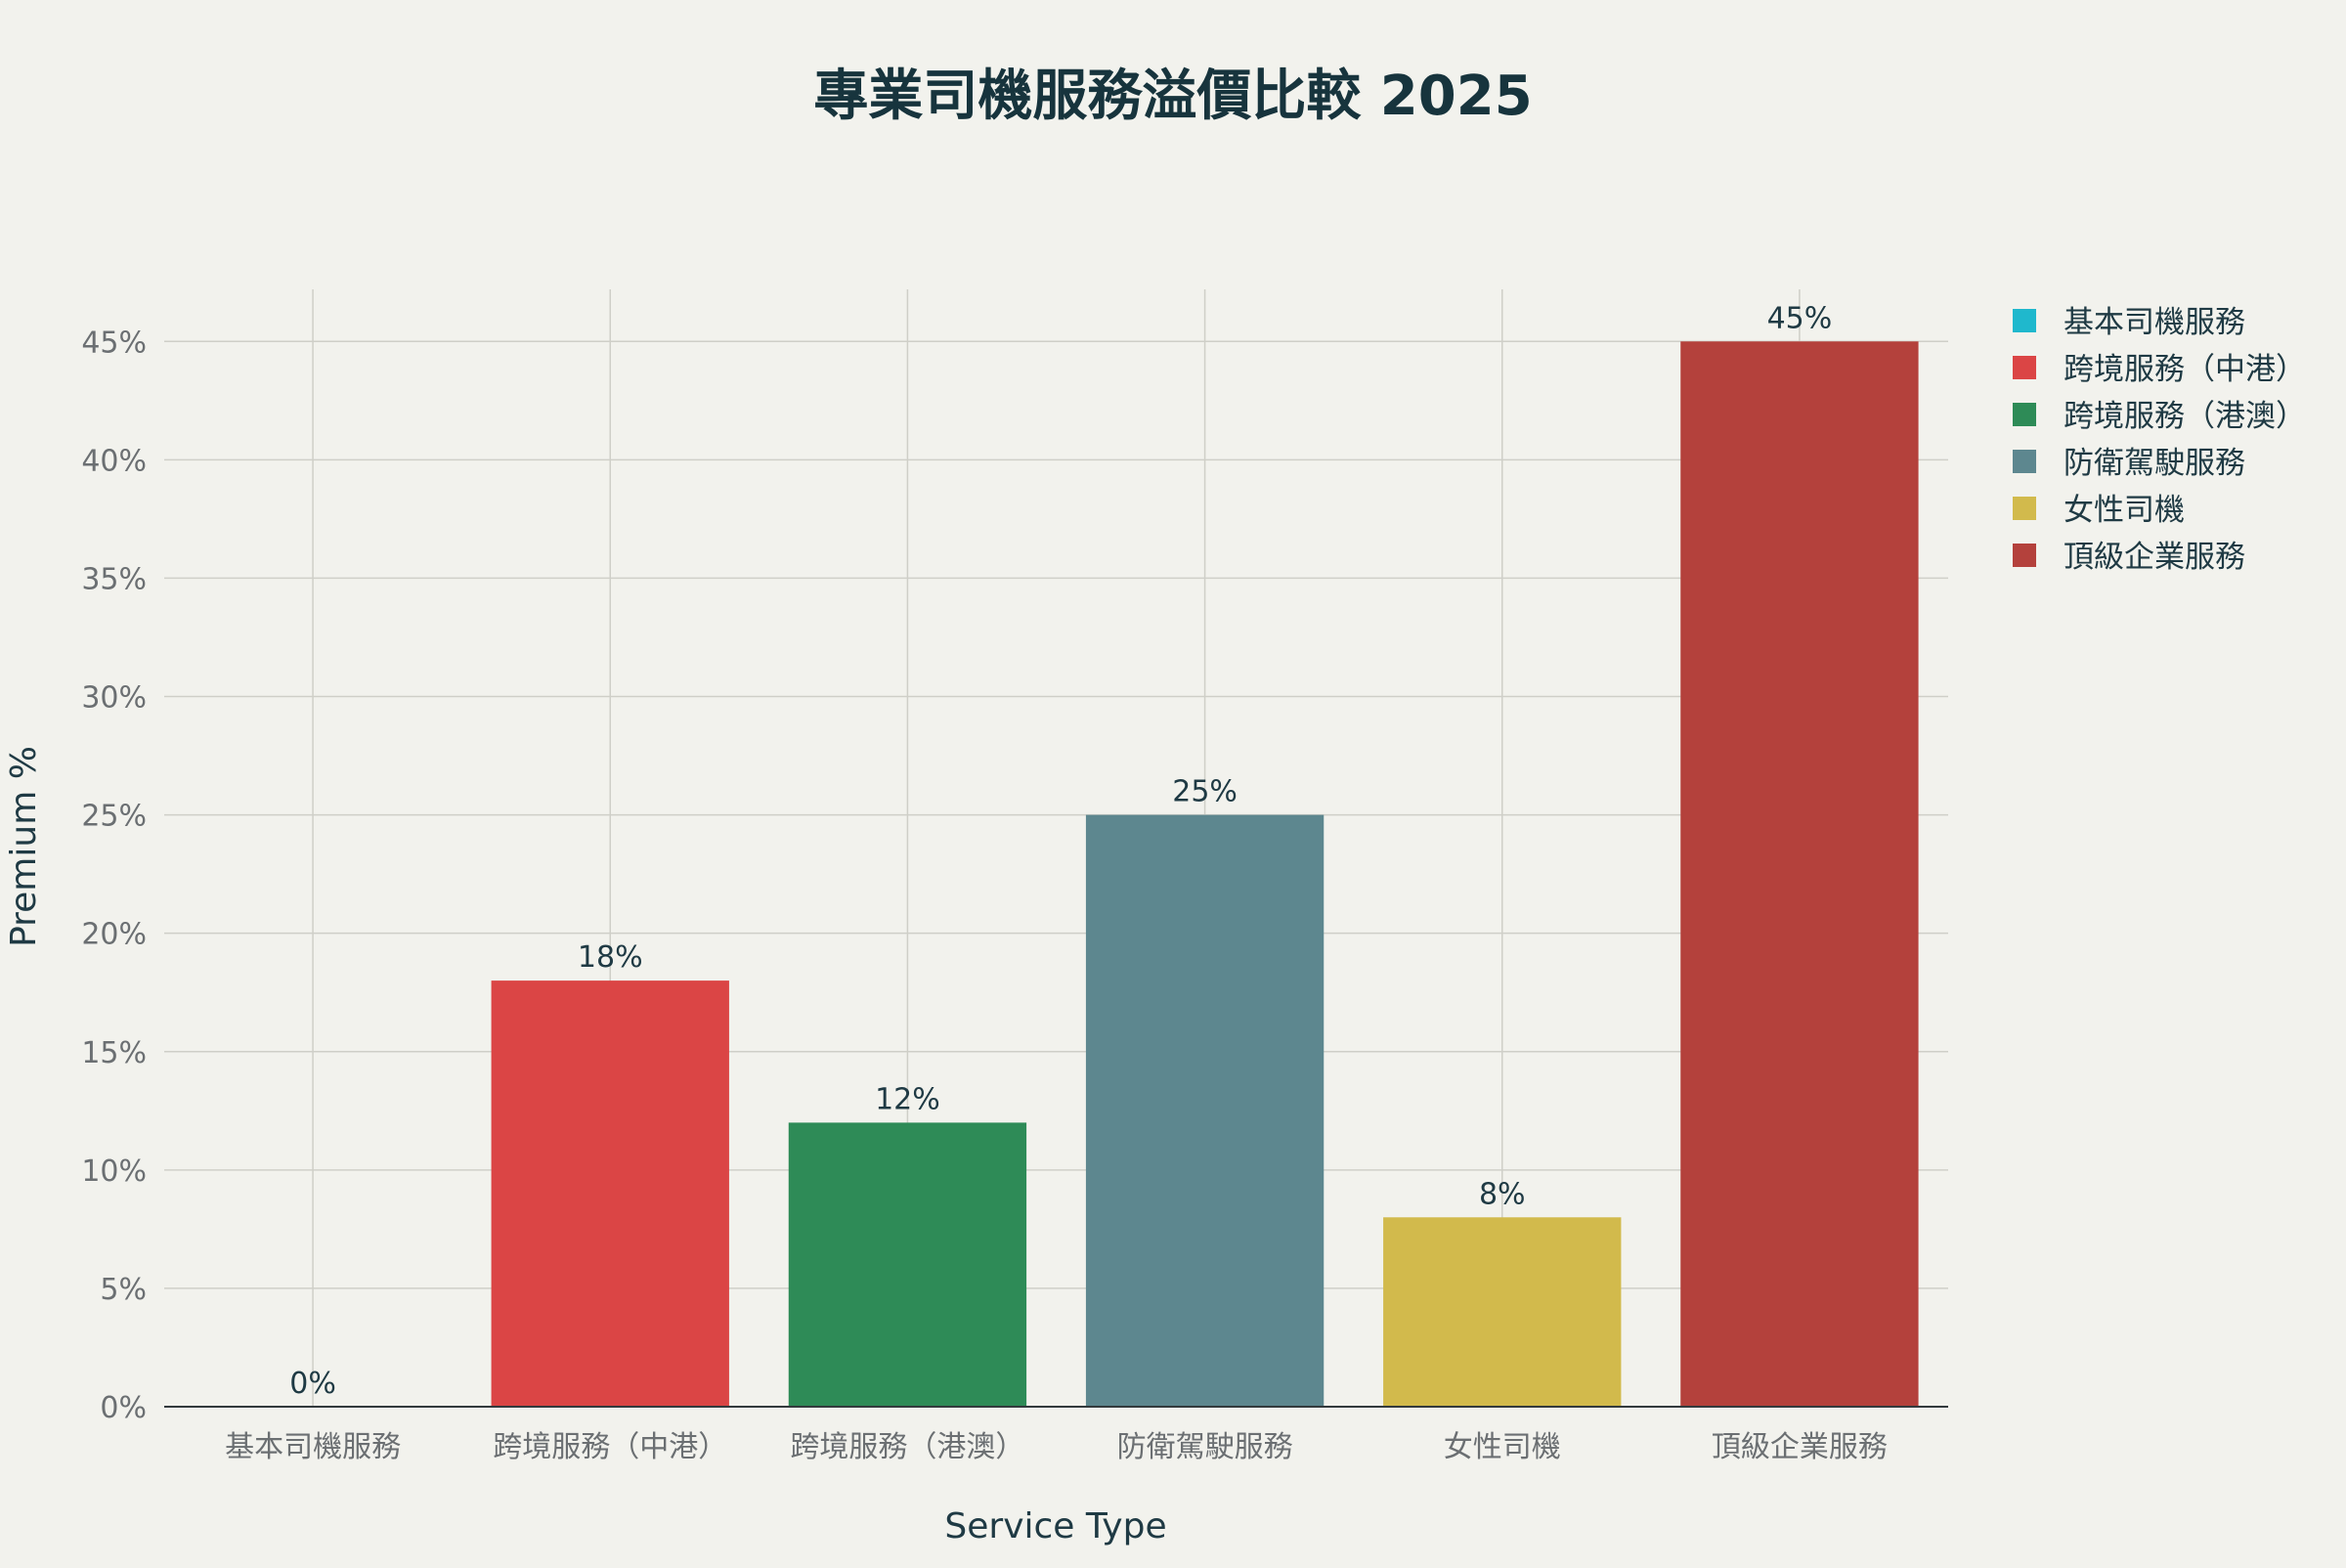  What do you see at coordinates (114, 461) in the screenshot?
I see `y-tick-label: 40%` at bounding box center [114, 461].